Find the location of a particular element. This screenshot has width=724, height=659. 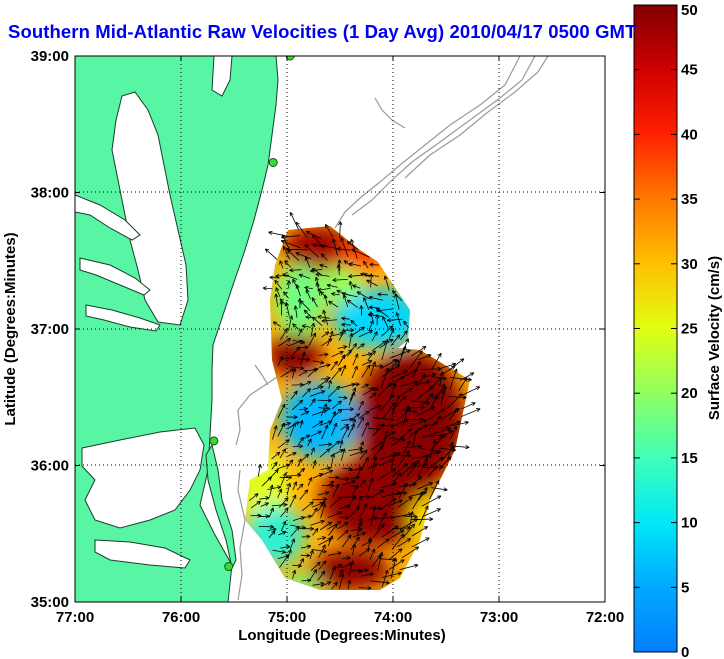

y-tick-label: 39:00 is located at coordinates (50, 56).